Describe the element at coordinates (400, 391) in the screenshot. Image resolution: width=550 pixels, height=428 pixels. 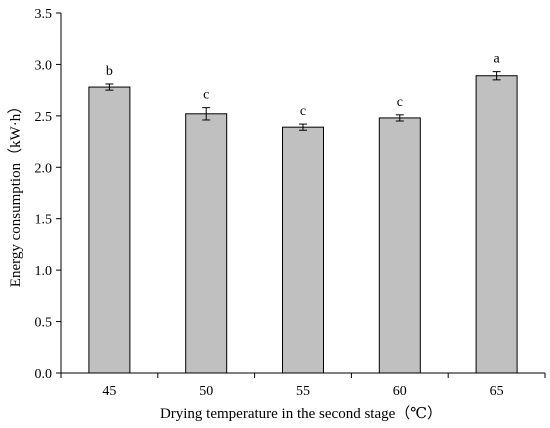
I see `x-tick-label: 60` at that location.